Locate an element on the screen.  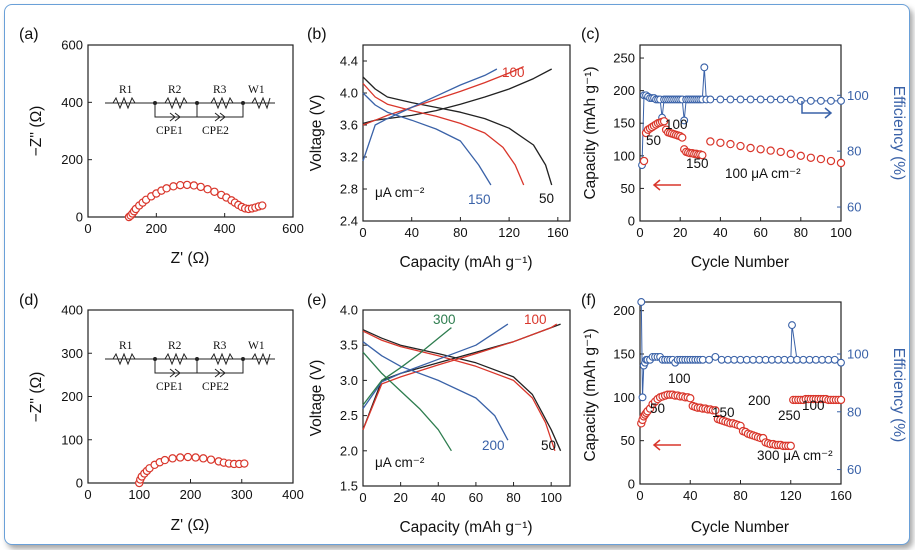
panel-b-curve-100-charge is located at coordinates (443, 96).